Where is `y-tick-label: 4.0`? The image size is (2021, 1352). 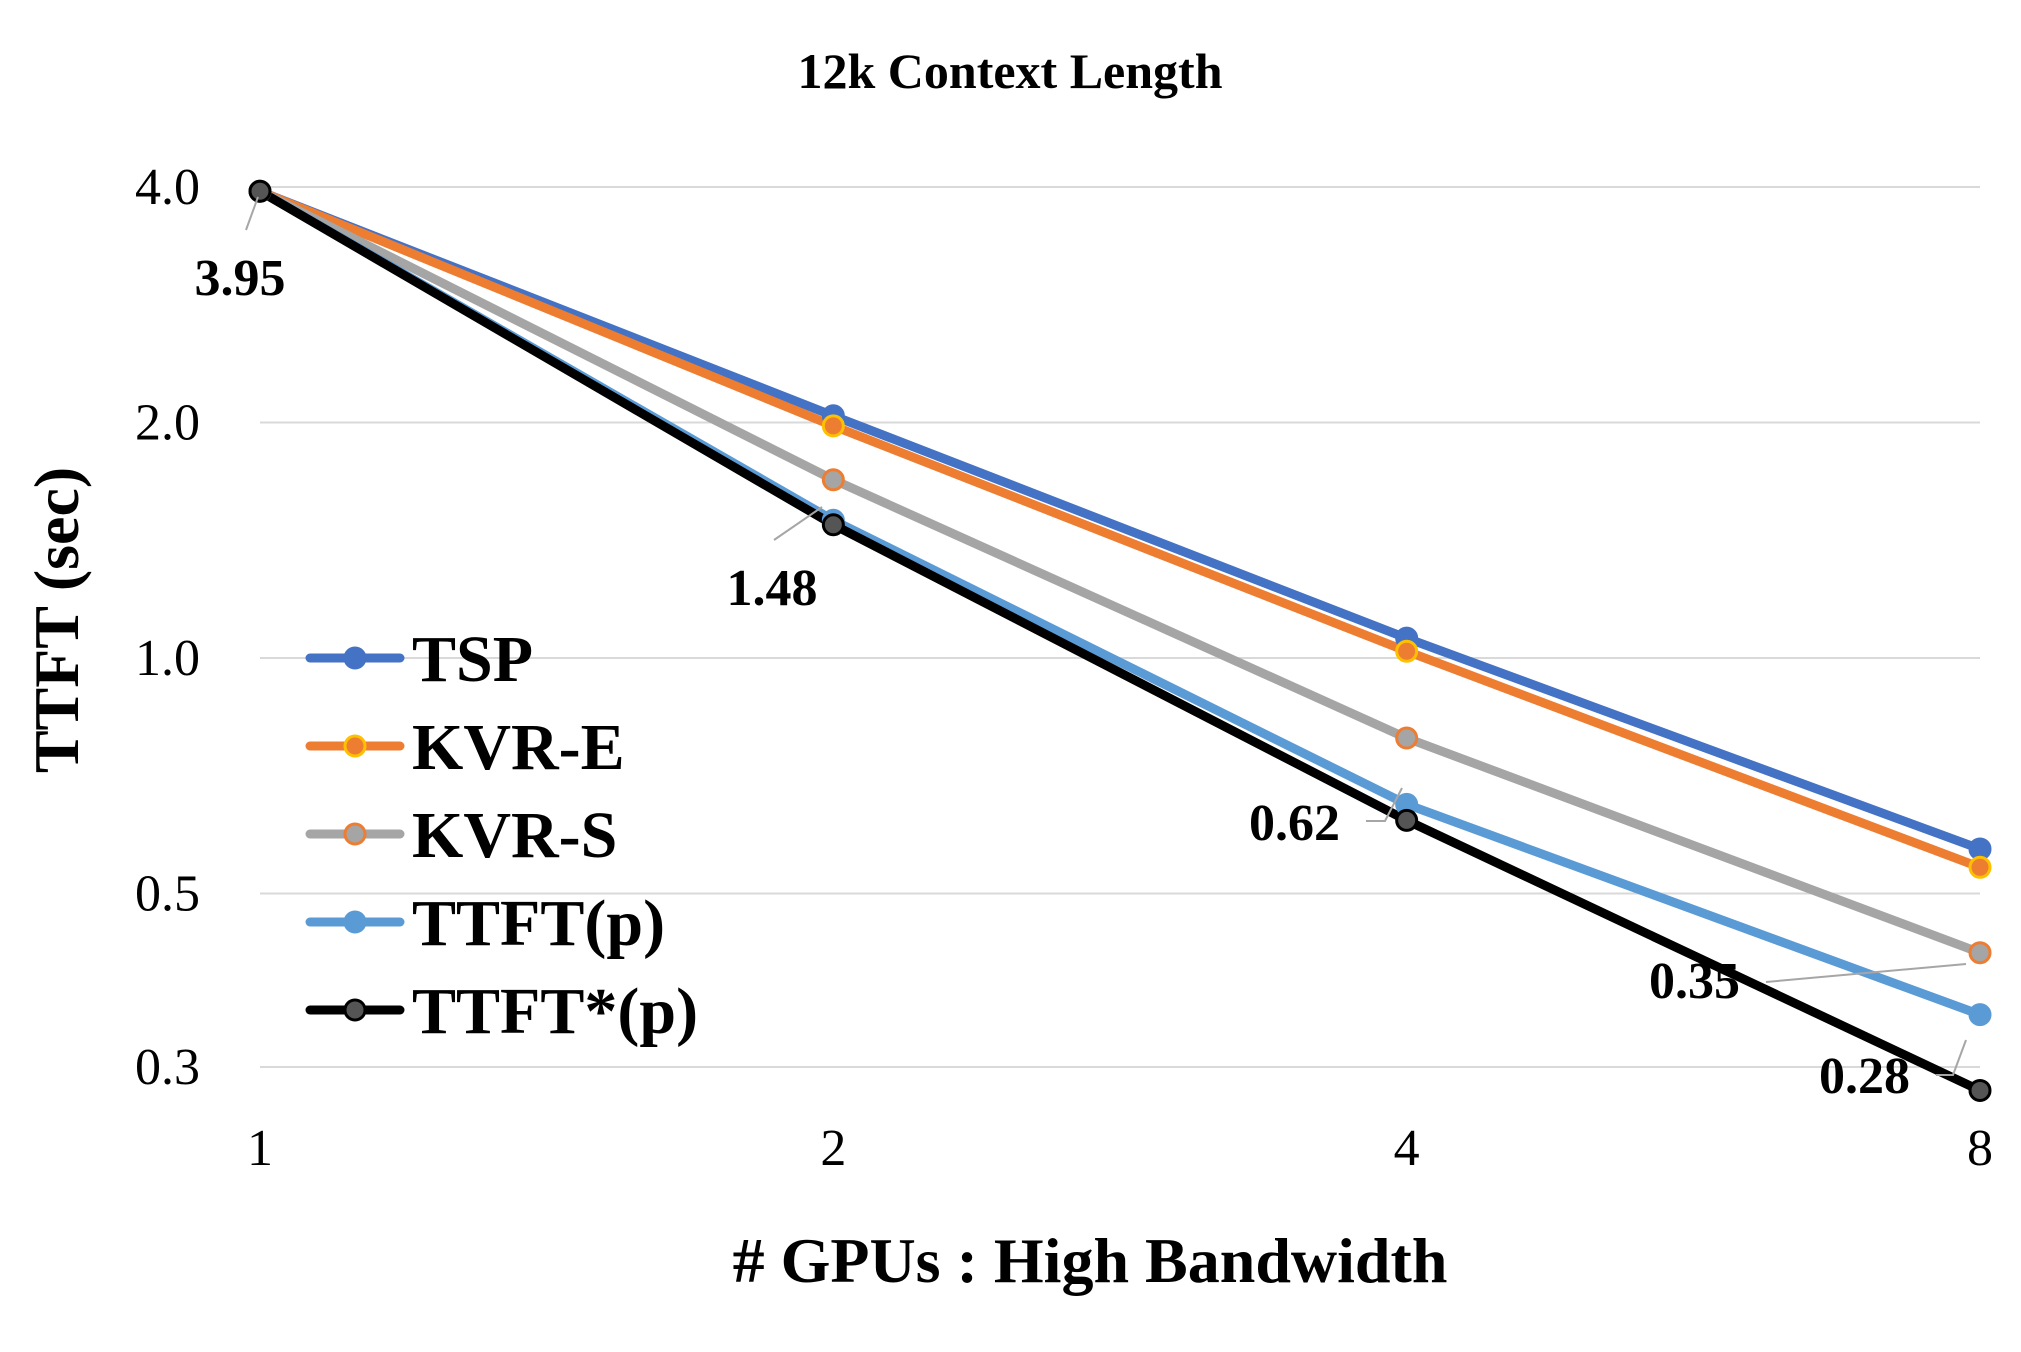 y-tick-label: 4.0 is located at coordinates (167, 187).